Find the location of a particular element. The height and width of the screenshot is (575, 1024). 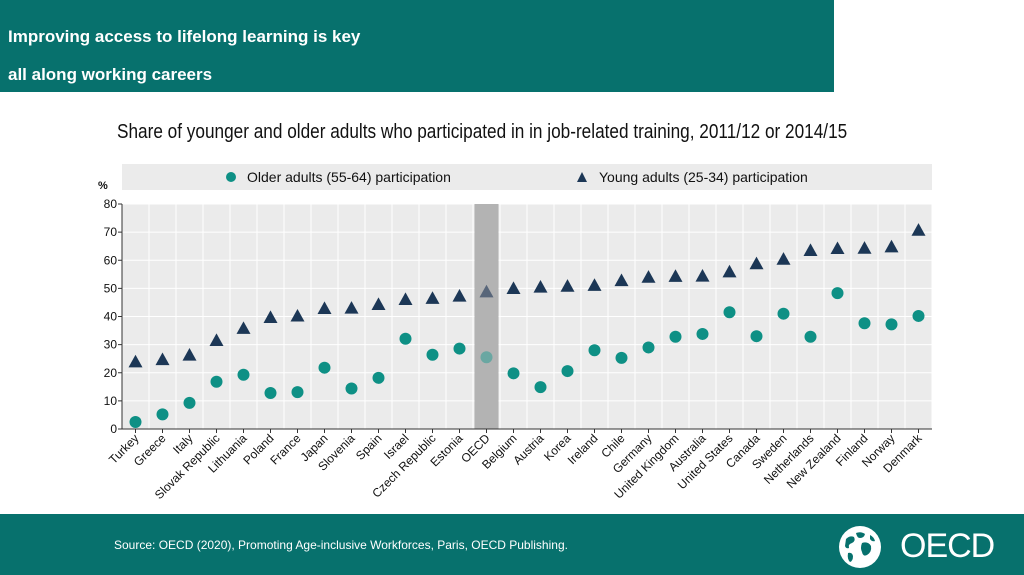

y-tick-label: 30 is located at coordinates (111, 345).